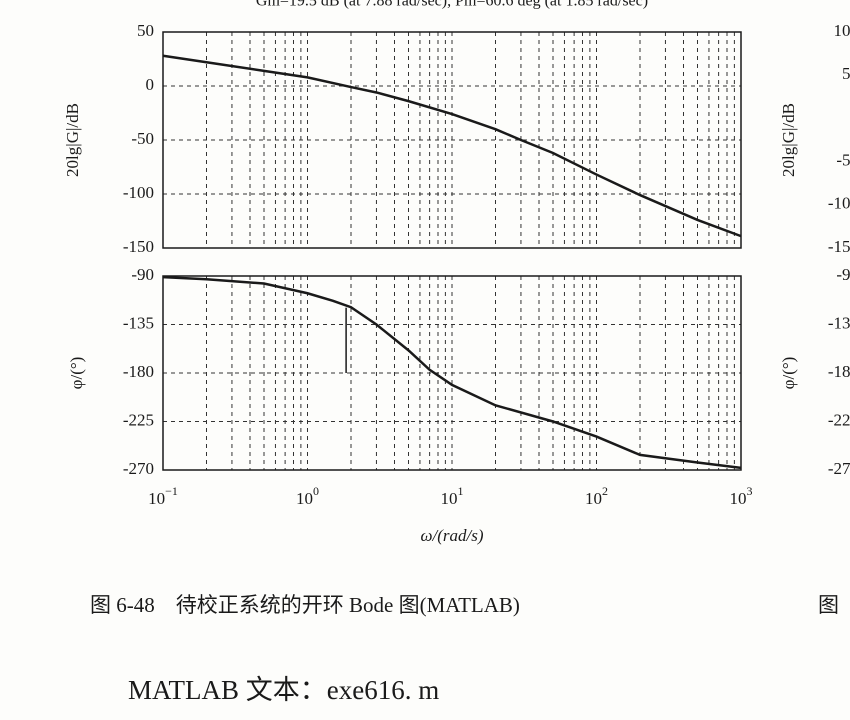 This screenshot has height=720, width=850. What do you see at coordinates (750, 491) in the screenshot?
I see `x-tick-exponent: 3` at bounding box center [750, 491].